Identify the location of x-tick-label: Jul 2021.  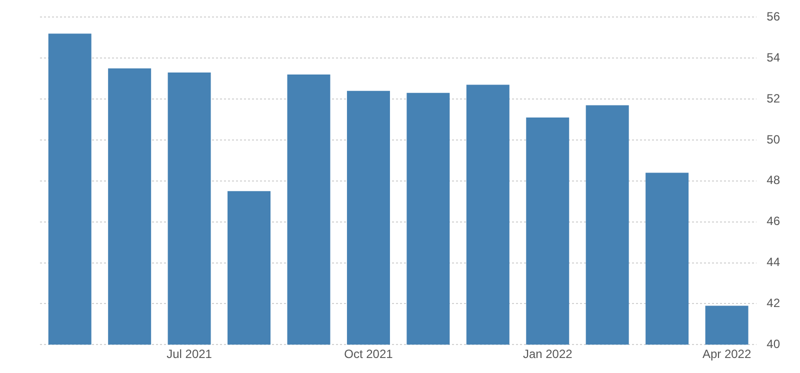
(189, 354).